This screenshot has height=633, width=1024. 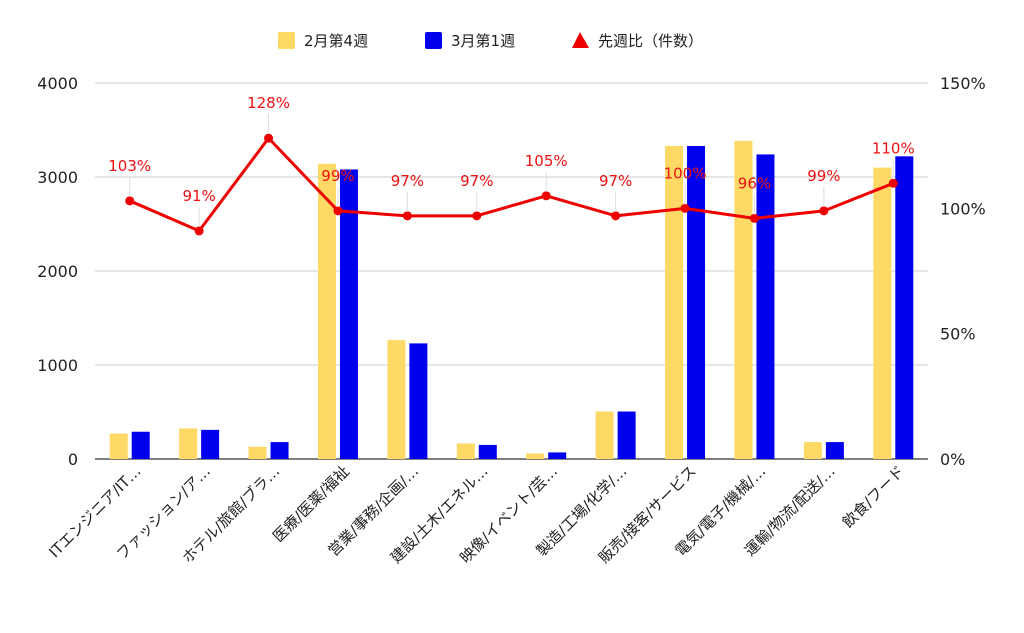 I want to click on legend-item-3: 先週比（件数）, so click(x=637, y=41).